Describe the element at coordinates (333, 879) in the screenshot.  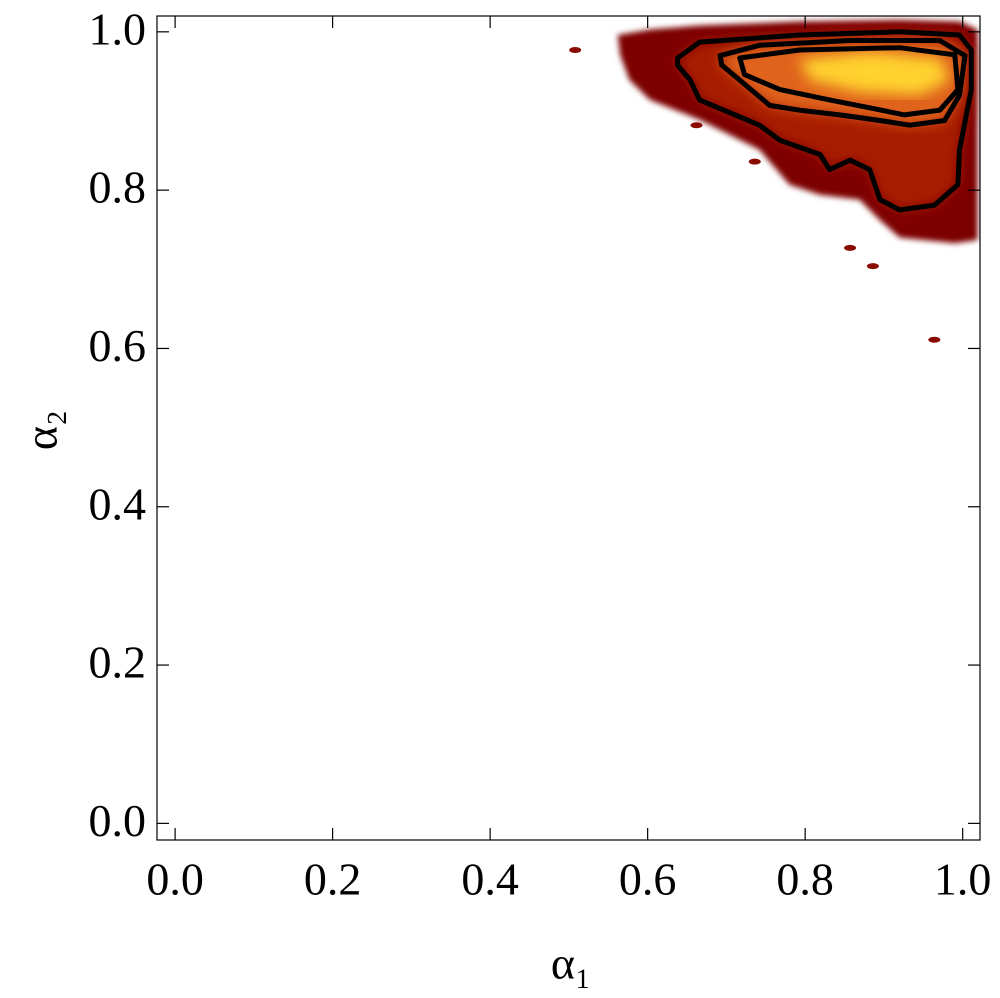
I see `x-tick-label: 0.2` at that location.